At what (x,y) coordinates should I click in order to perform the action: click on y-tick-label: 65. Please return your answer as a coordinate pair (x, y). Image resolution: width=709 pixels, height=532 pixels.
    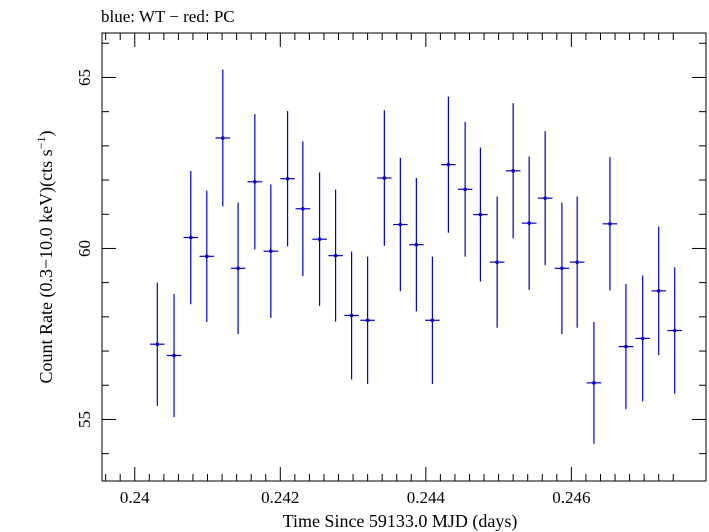
    Looking at the image, I should click on (84, 77).